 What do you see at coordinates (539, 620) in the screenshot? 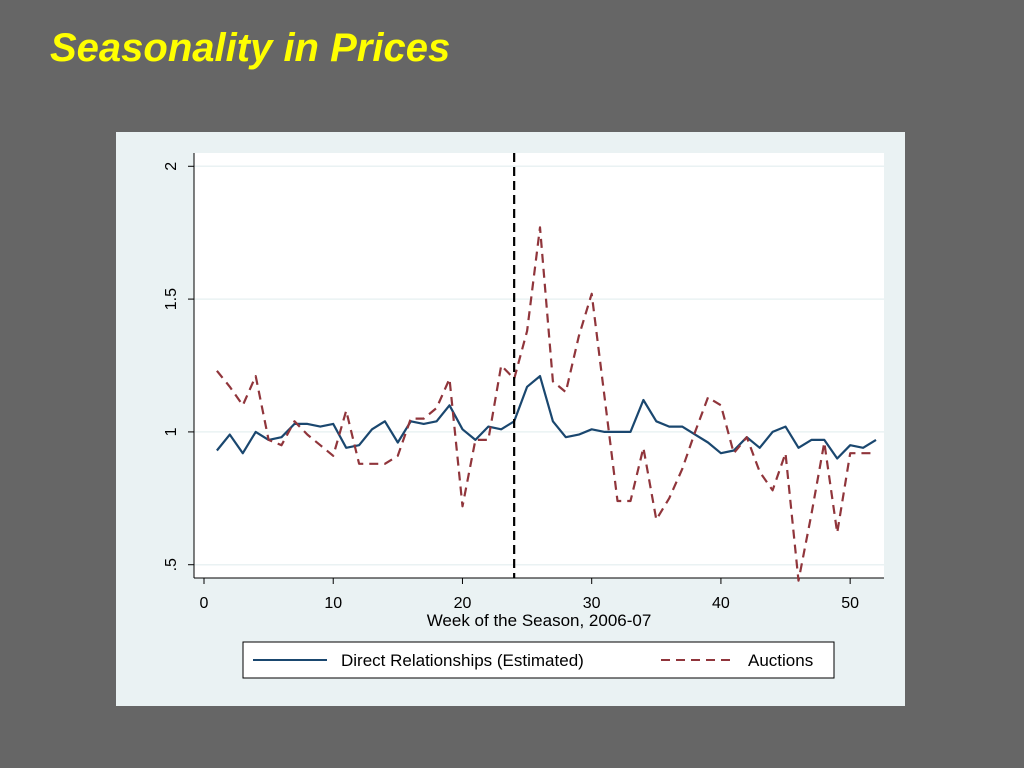
I see `x-axis-title: Week of the Season, 2006-07` at bounding box center [539, 620].